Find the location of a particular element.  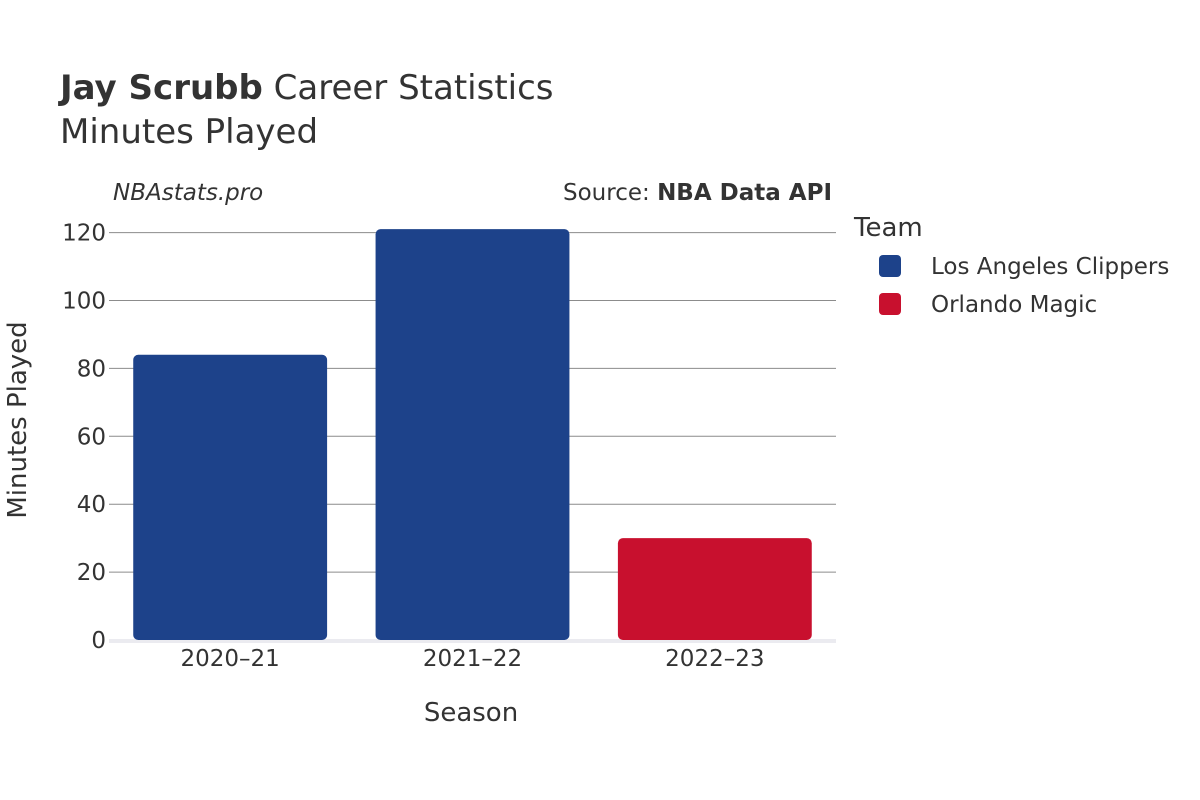

y-tick-label: 40 is located at coordinates (91, 505).